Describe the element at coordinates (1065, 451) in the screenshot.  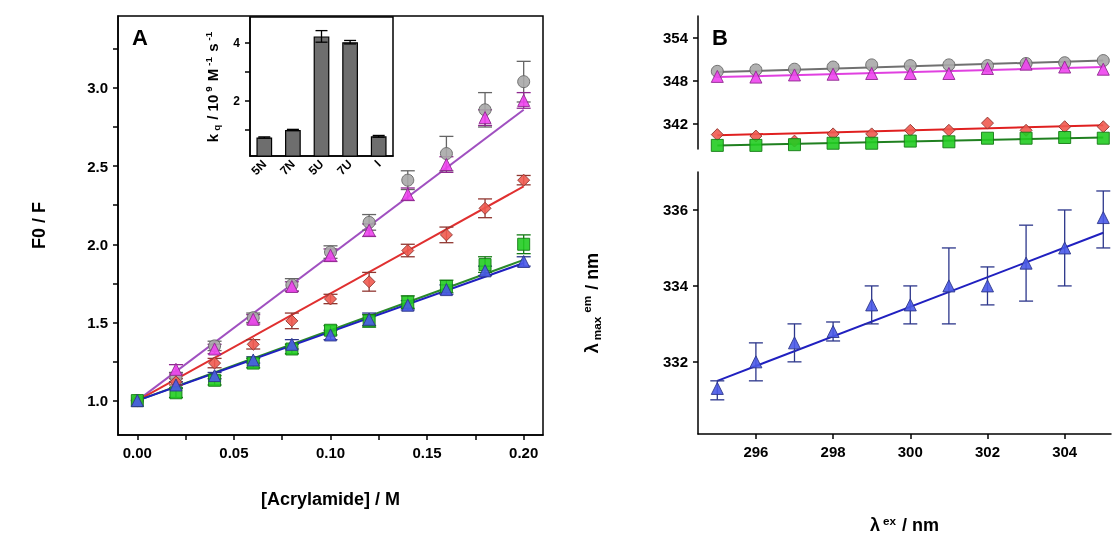
I see `x-tick-label: 304` at that location.